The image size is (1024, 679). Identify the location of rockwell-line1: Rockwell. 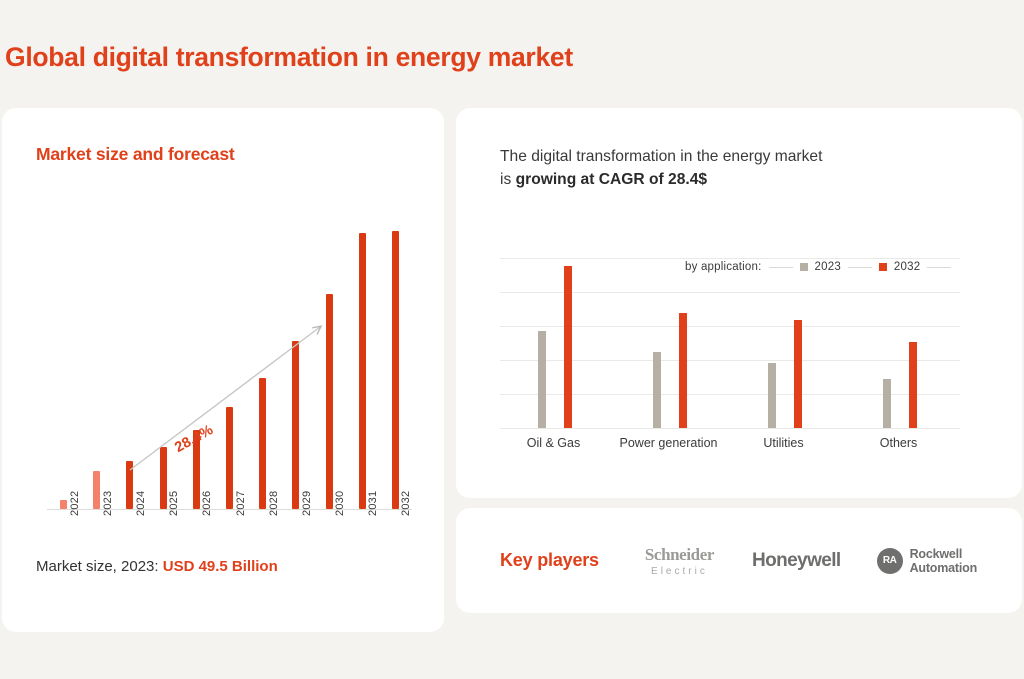
(936, 553).